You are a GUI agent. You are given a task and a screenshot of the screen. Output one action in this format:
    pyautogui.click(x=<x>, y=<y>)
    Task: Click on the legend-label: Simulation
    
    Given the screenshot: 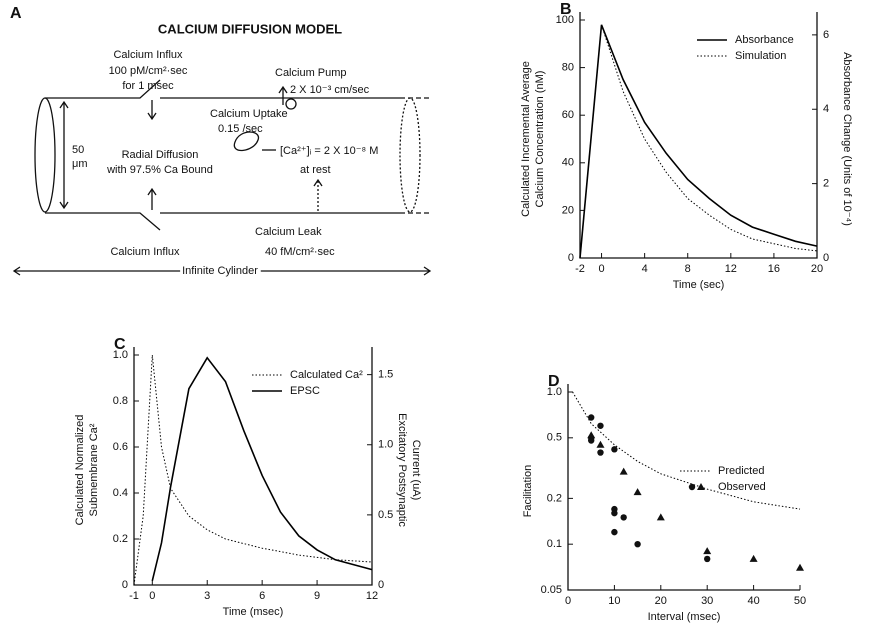 What is the action you would take?
    pyautogui.click(x=760, y=56)
    